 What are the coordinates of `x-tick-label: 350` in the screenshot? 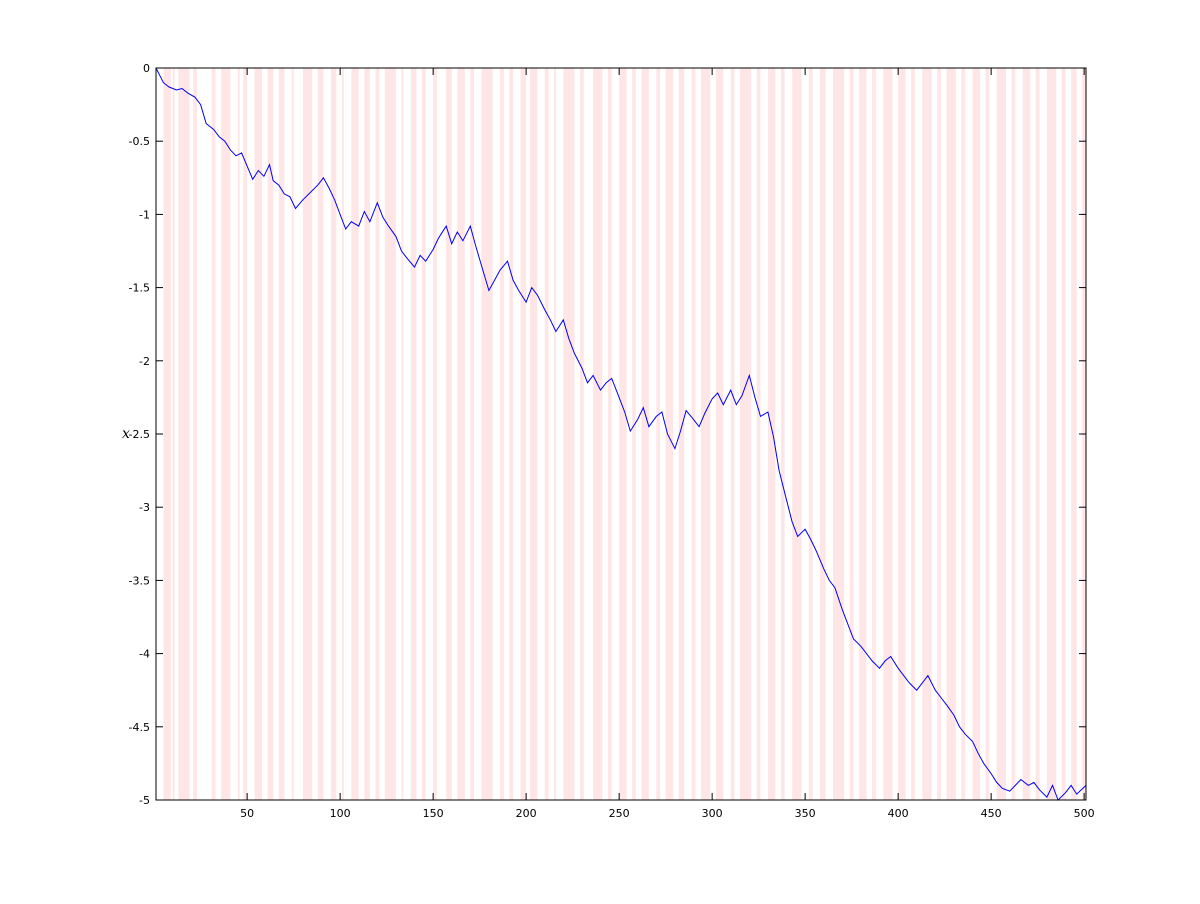 It's located at (805, 813).